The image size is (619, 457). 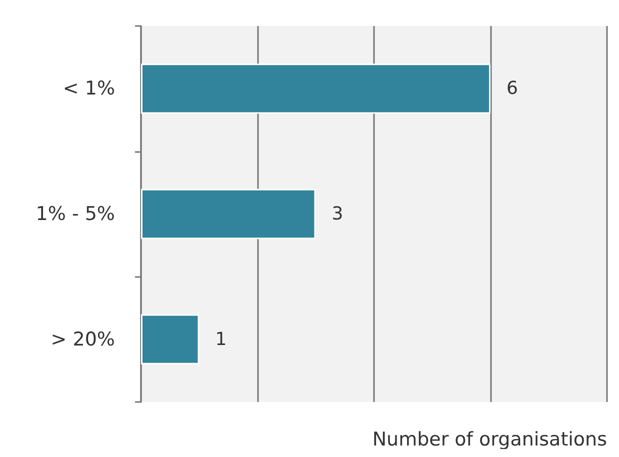 I want to click on data-label: 1, so click(x=221, y=339).